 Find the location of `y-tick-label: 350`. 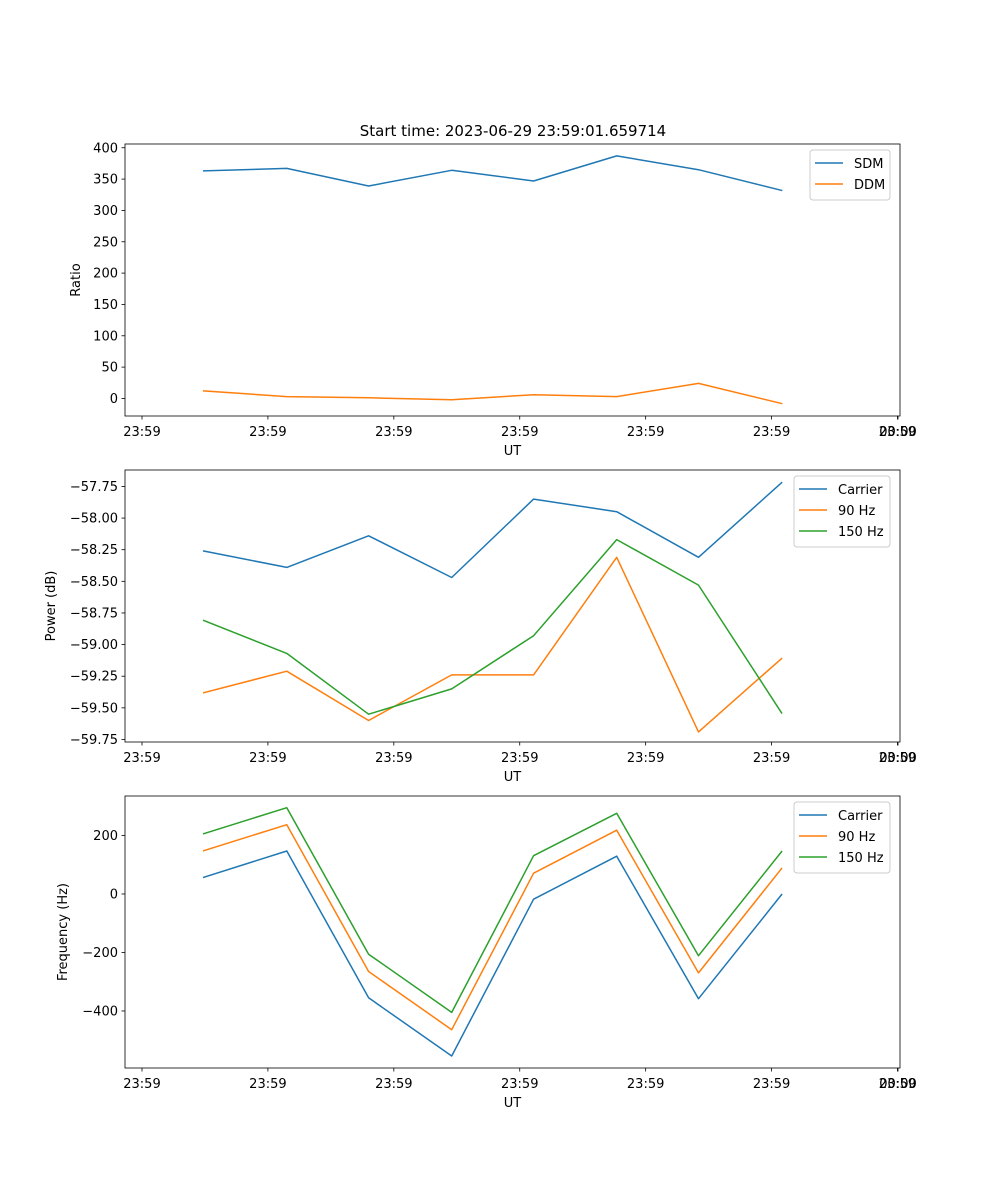

y-tick-label: 350 is located at coordinates (105, 180).